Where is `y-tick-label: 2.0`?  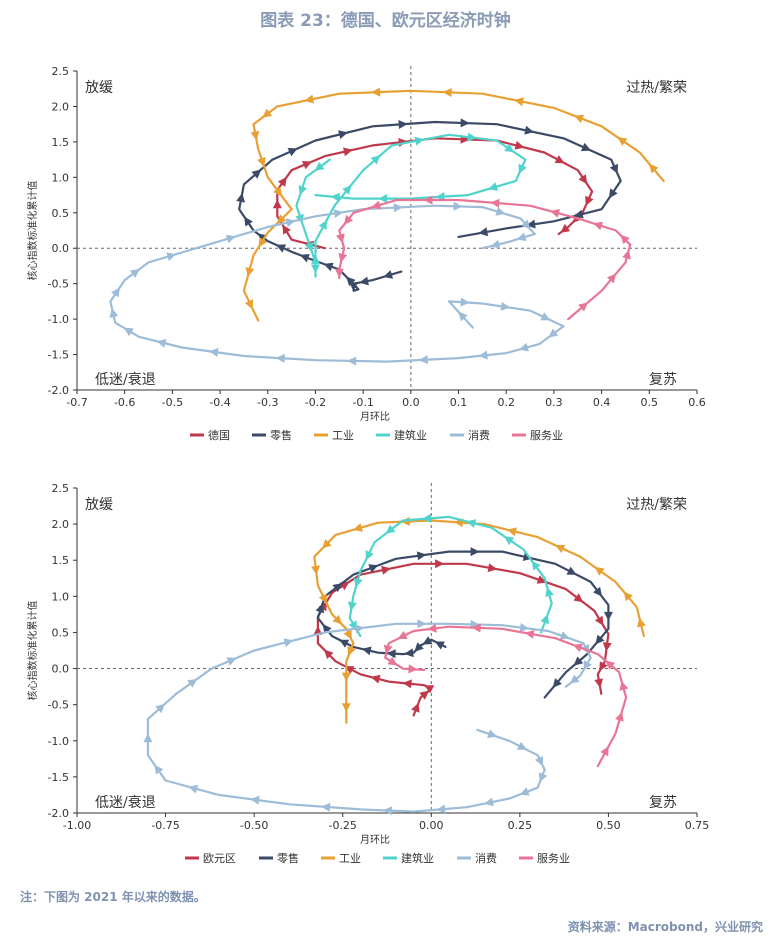
y-tick-label: 2.0 is located at coordinates (61, 106).